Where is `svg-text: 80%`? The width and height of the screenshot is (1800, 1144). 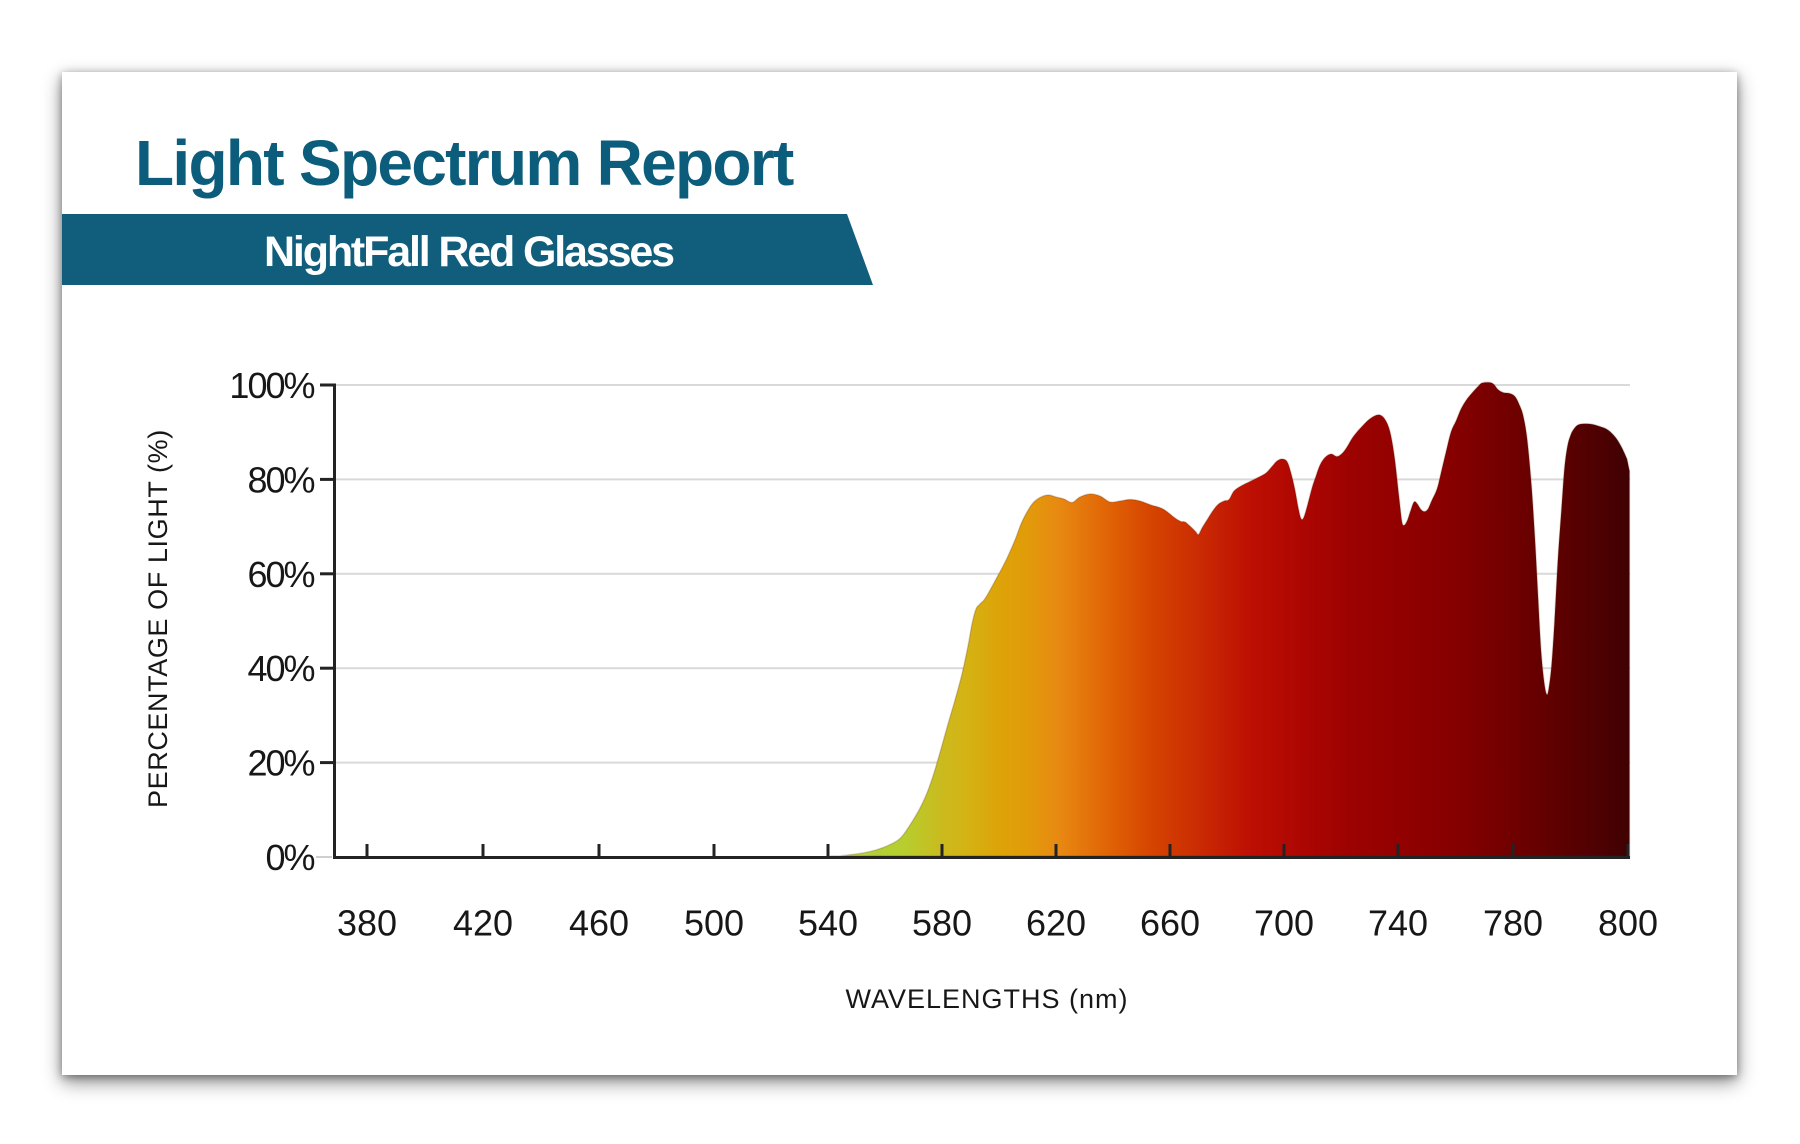 svg-text: 80% is located at coordinates (280, 479).